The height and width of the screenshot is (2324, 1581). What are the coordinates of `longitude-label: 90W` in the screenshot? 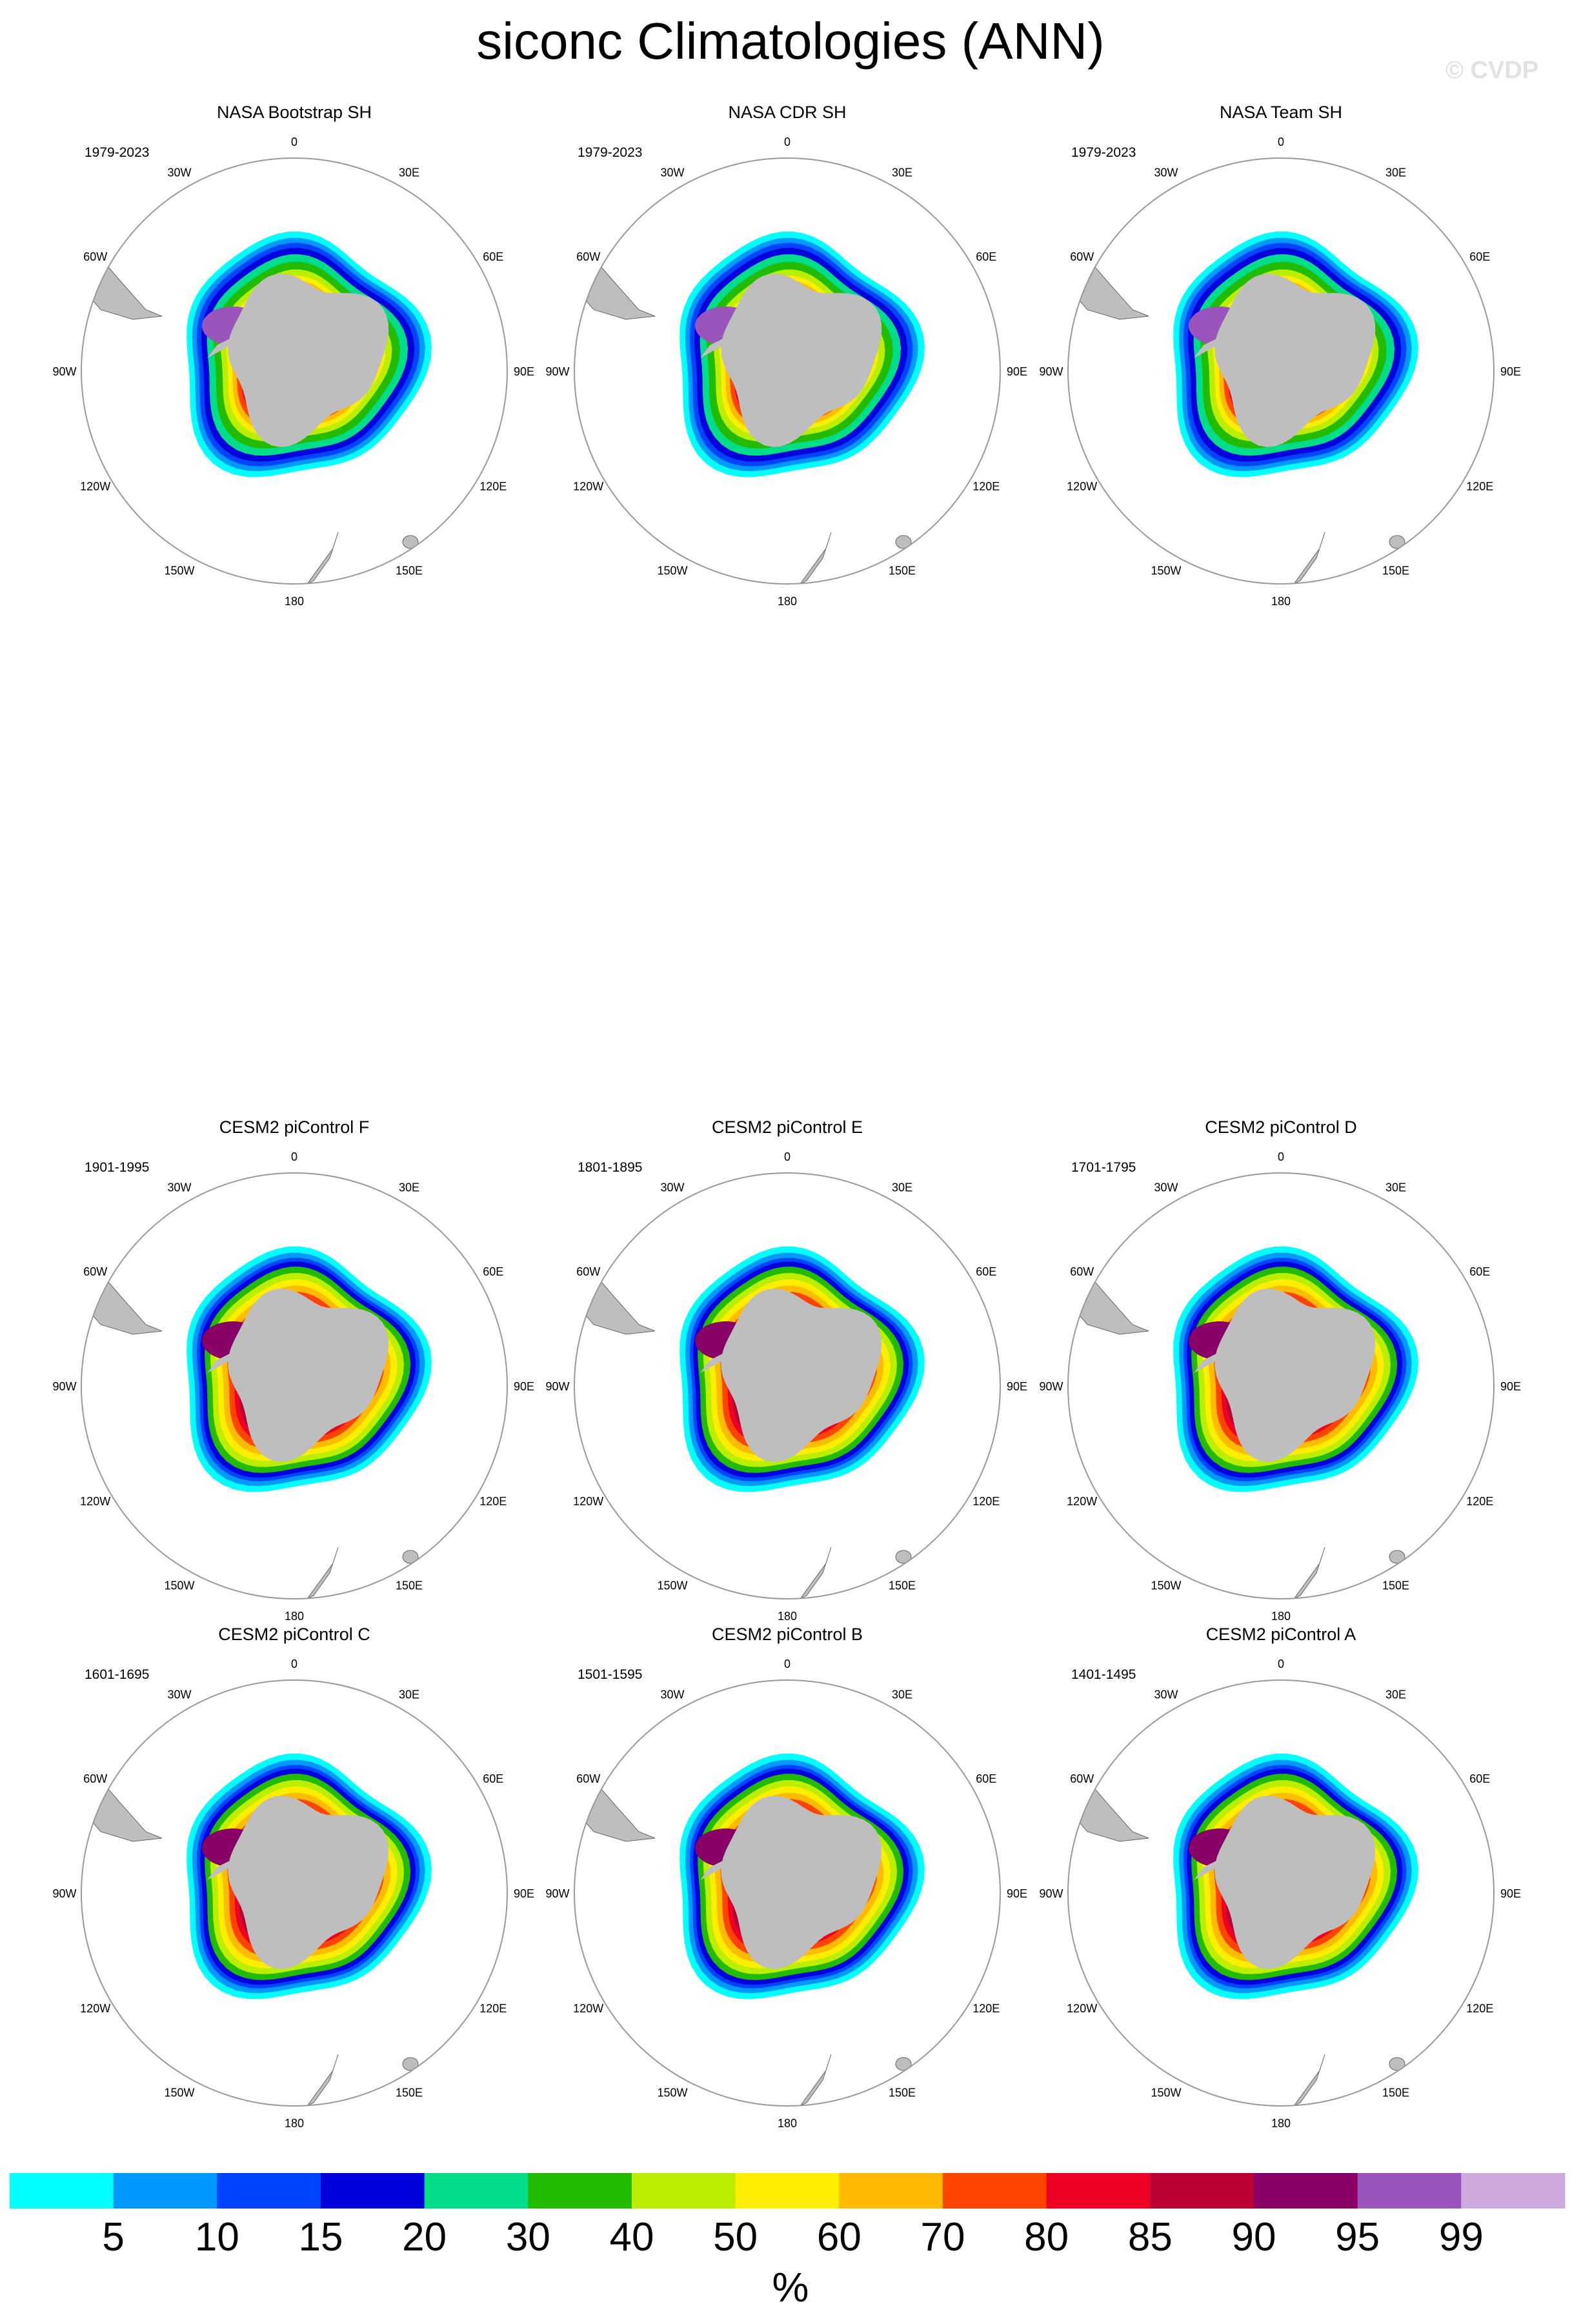 It's located at (64, 1386).